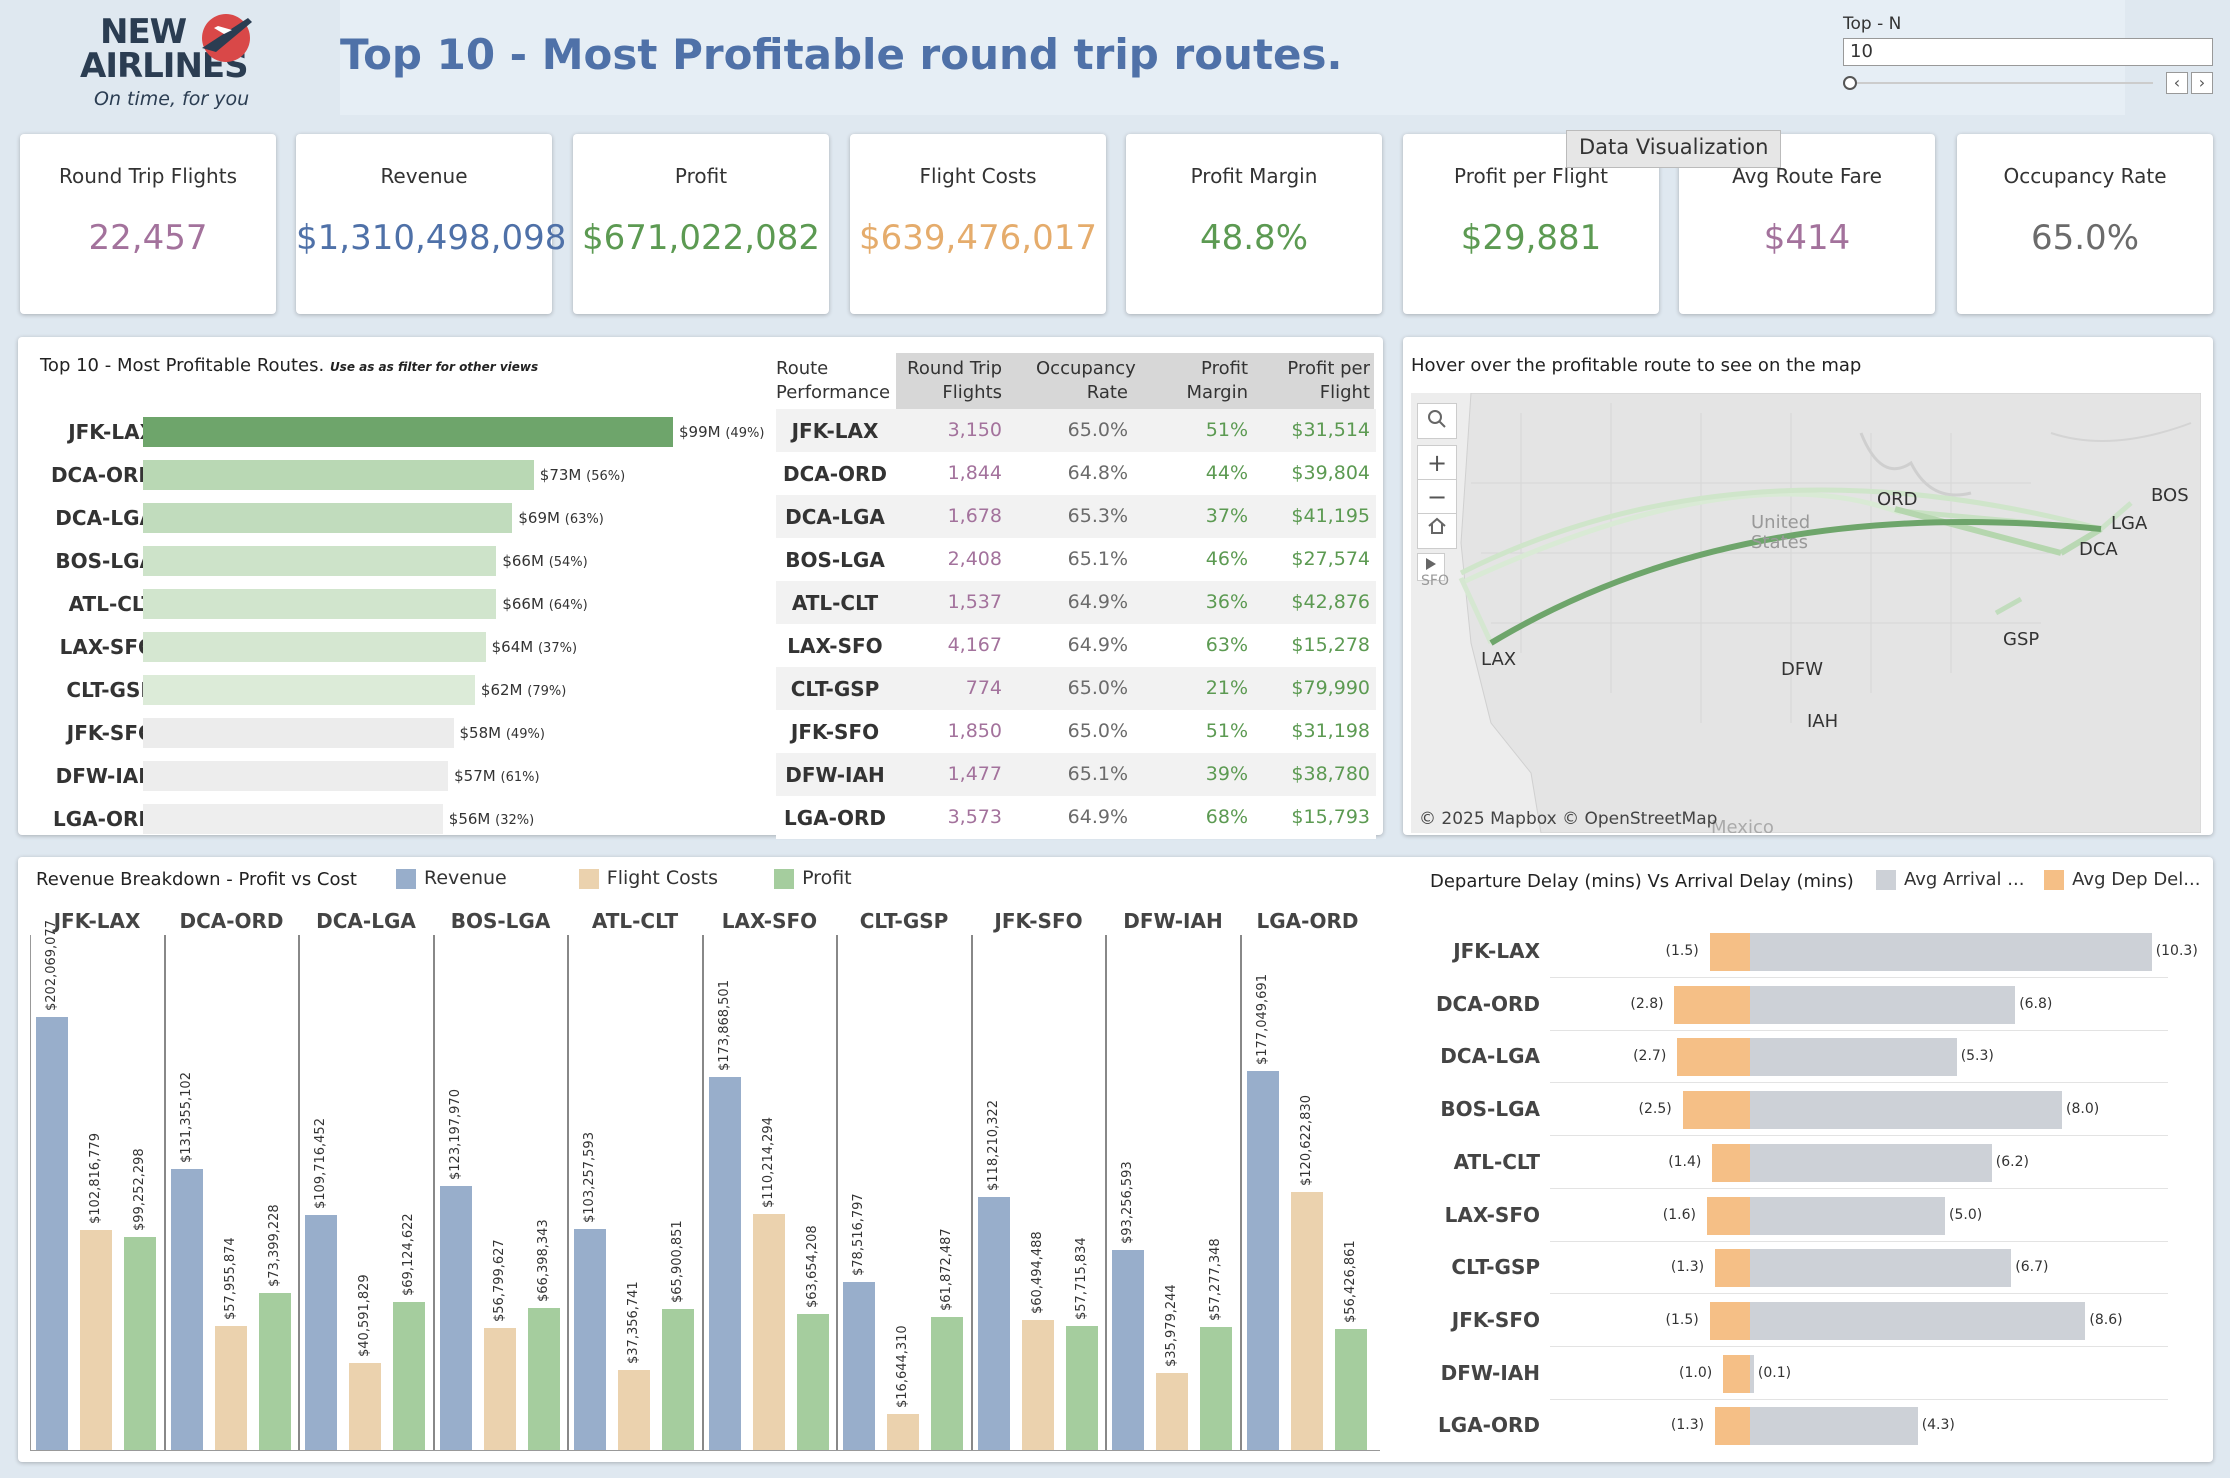 This screenshot has width=2230, height=1478. I want to click on map-search-button, so click(1437, 421).